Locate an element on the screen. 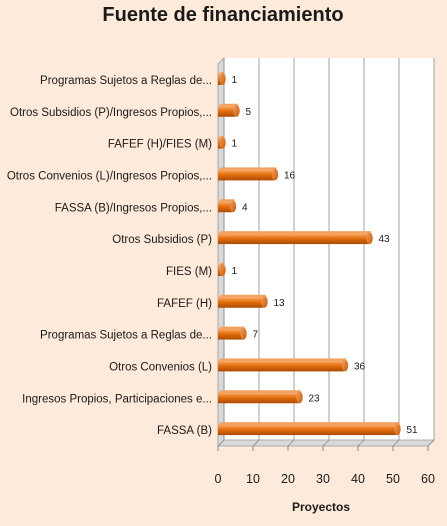  x-tick-label: 30 is located at coordinates (323, 479).